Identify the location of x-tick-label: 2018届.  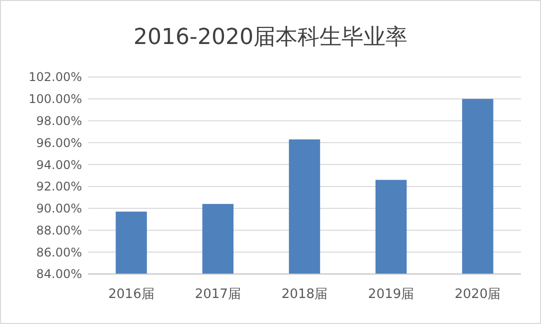
(304, 294).